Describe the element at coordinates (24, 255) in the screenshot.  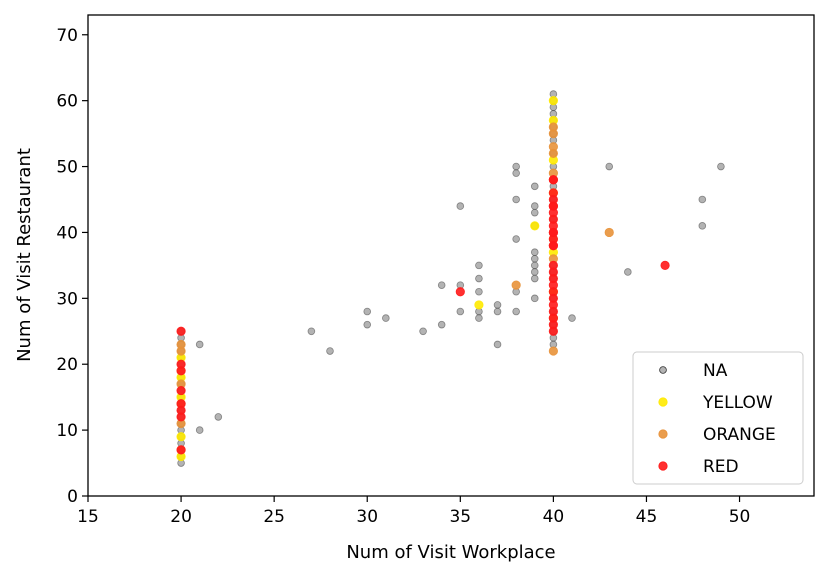
I see `y-axis-label: Num of Visit Restaurant` at that location.